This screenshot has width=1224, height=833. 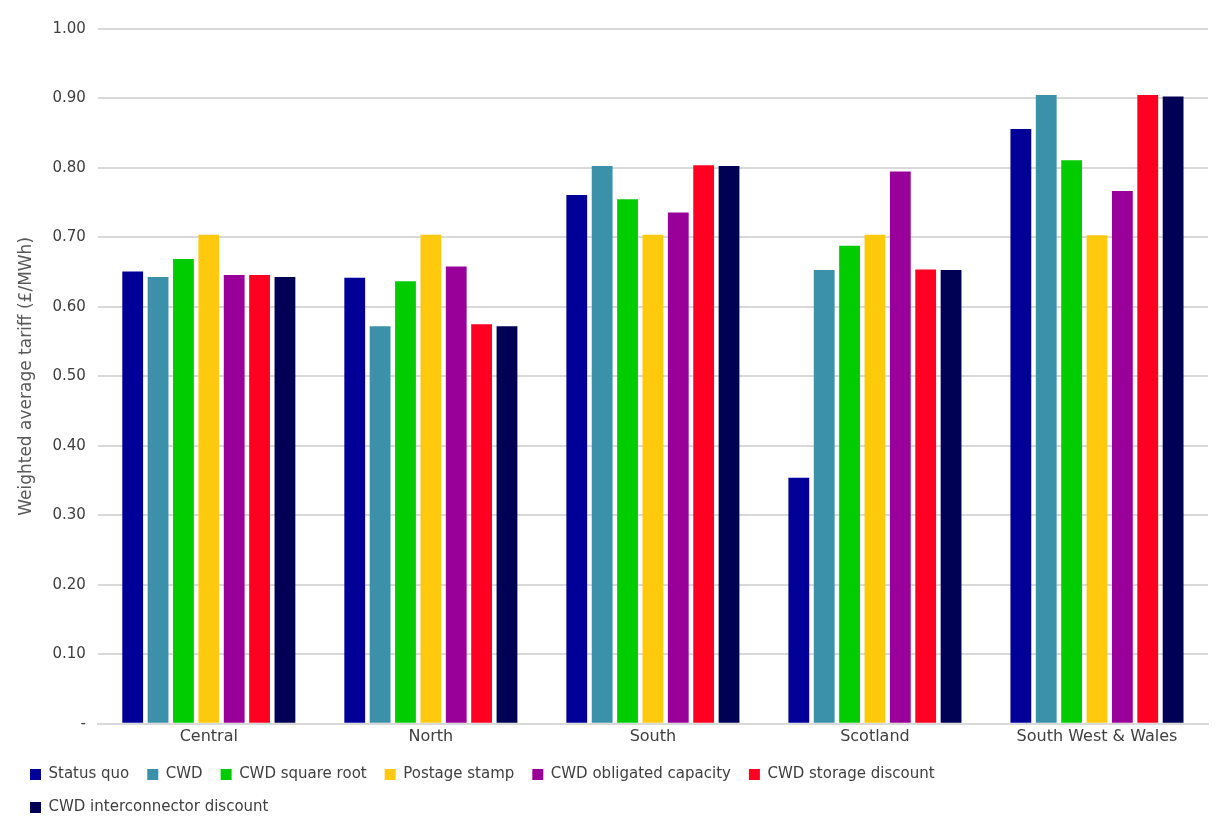 What do you see at coordinates (851, 773) in the screenshot?
I see `legend-label: CWD storage discount` at bounding box center [851, 773].